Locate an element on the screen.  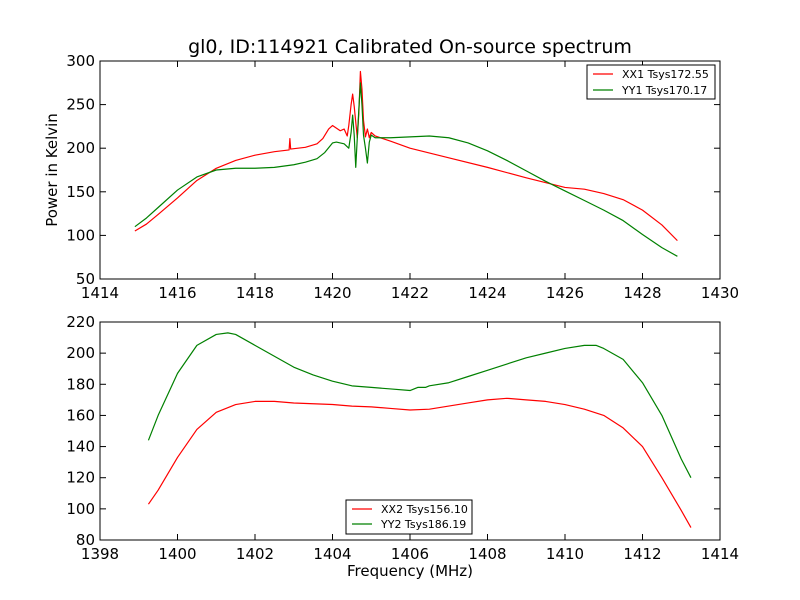
top-x-tick-label: 1422 is located at coordinates (410, 293).